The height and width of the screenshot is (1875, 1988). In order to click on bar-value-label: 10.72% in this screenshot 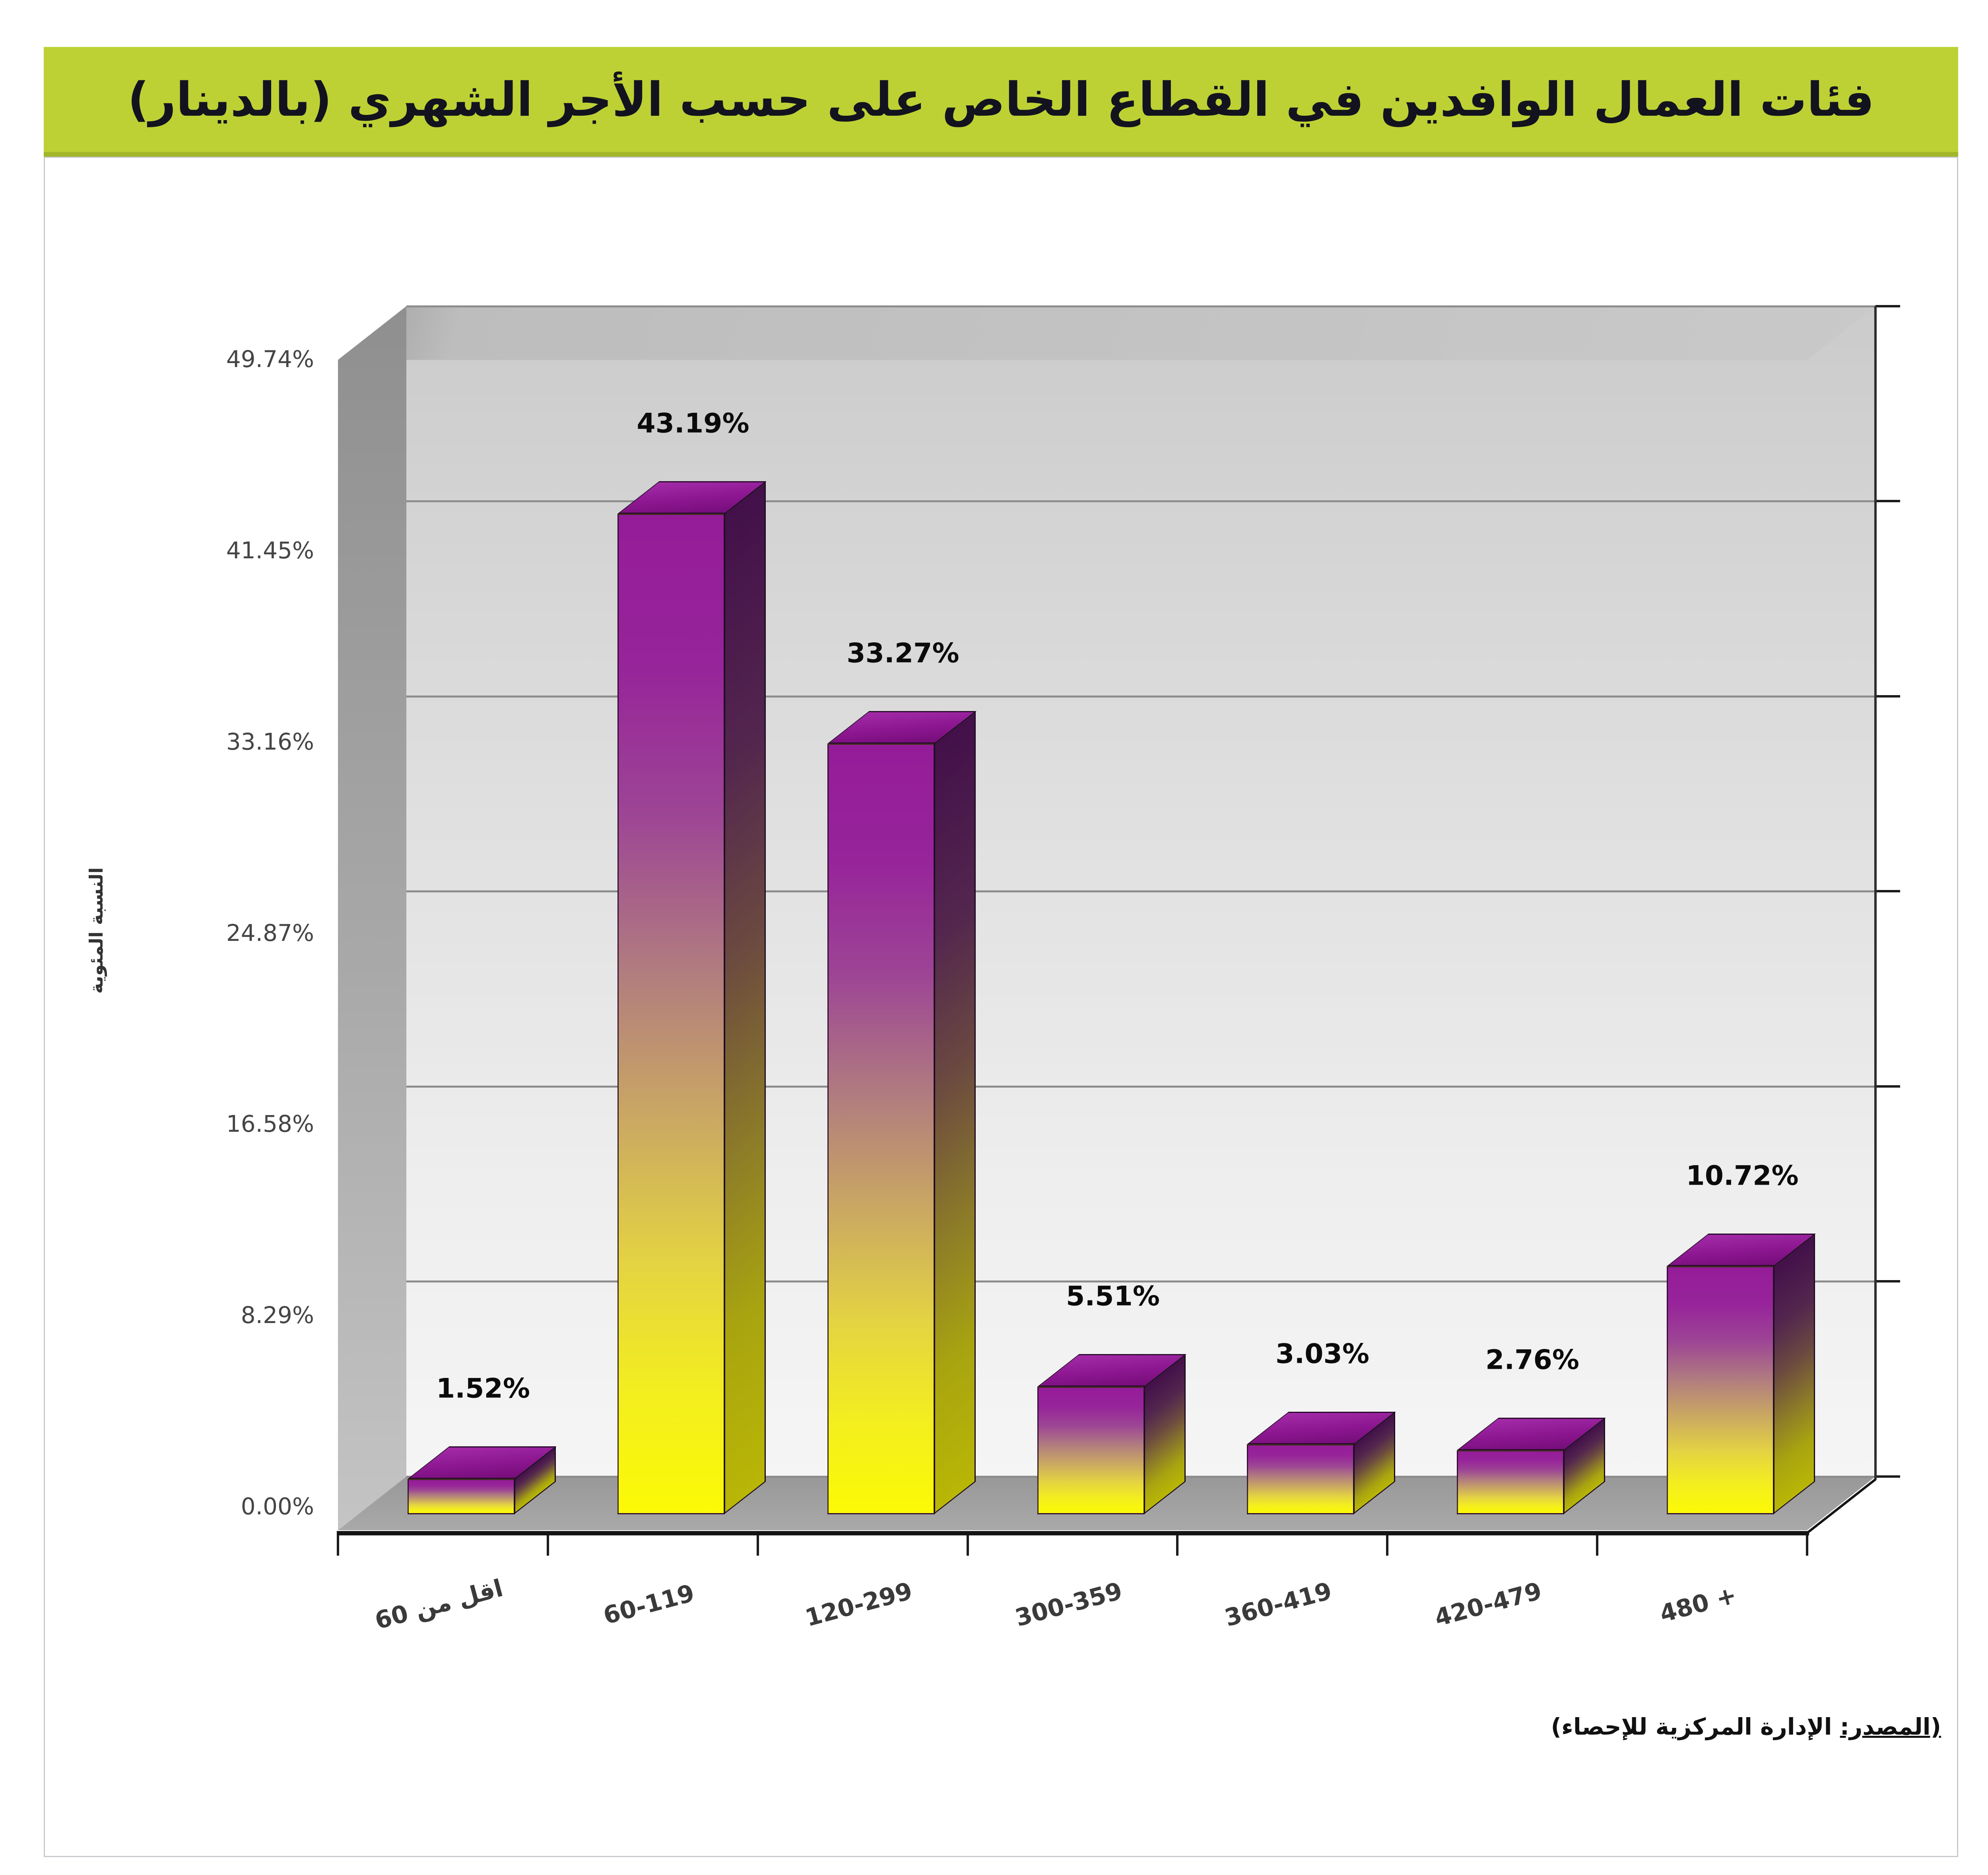, I will do `click(1742, 1176)`.